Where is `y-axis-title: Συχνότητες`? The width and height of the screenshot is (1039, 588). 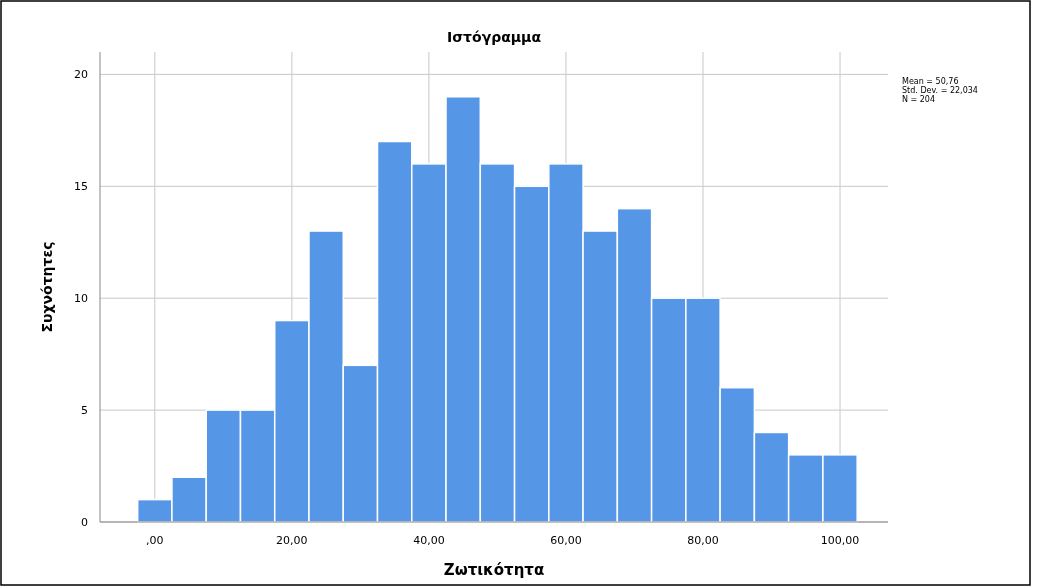
y-axis-title: Συχνότητες is located at coordinates (47, 287).